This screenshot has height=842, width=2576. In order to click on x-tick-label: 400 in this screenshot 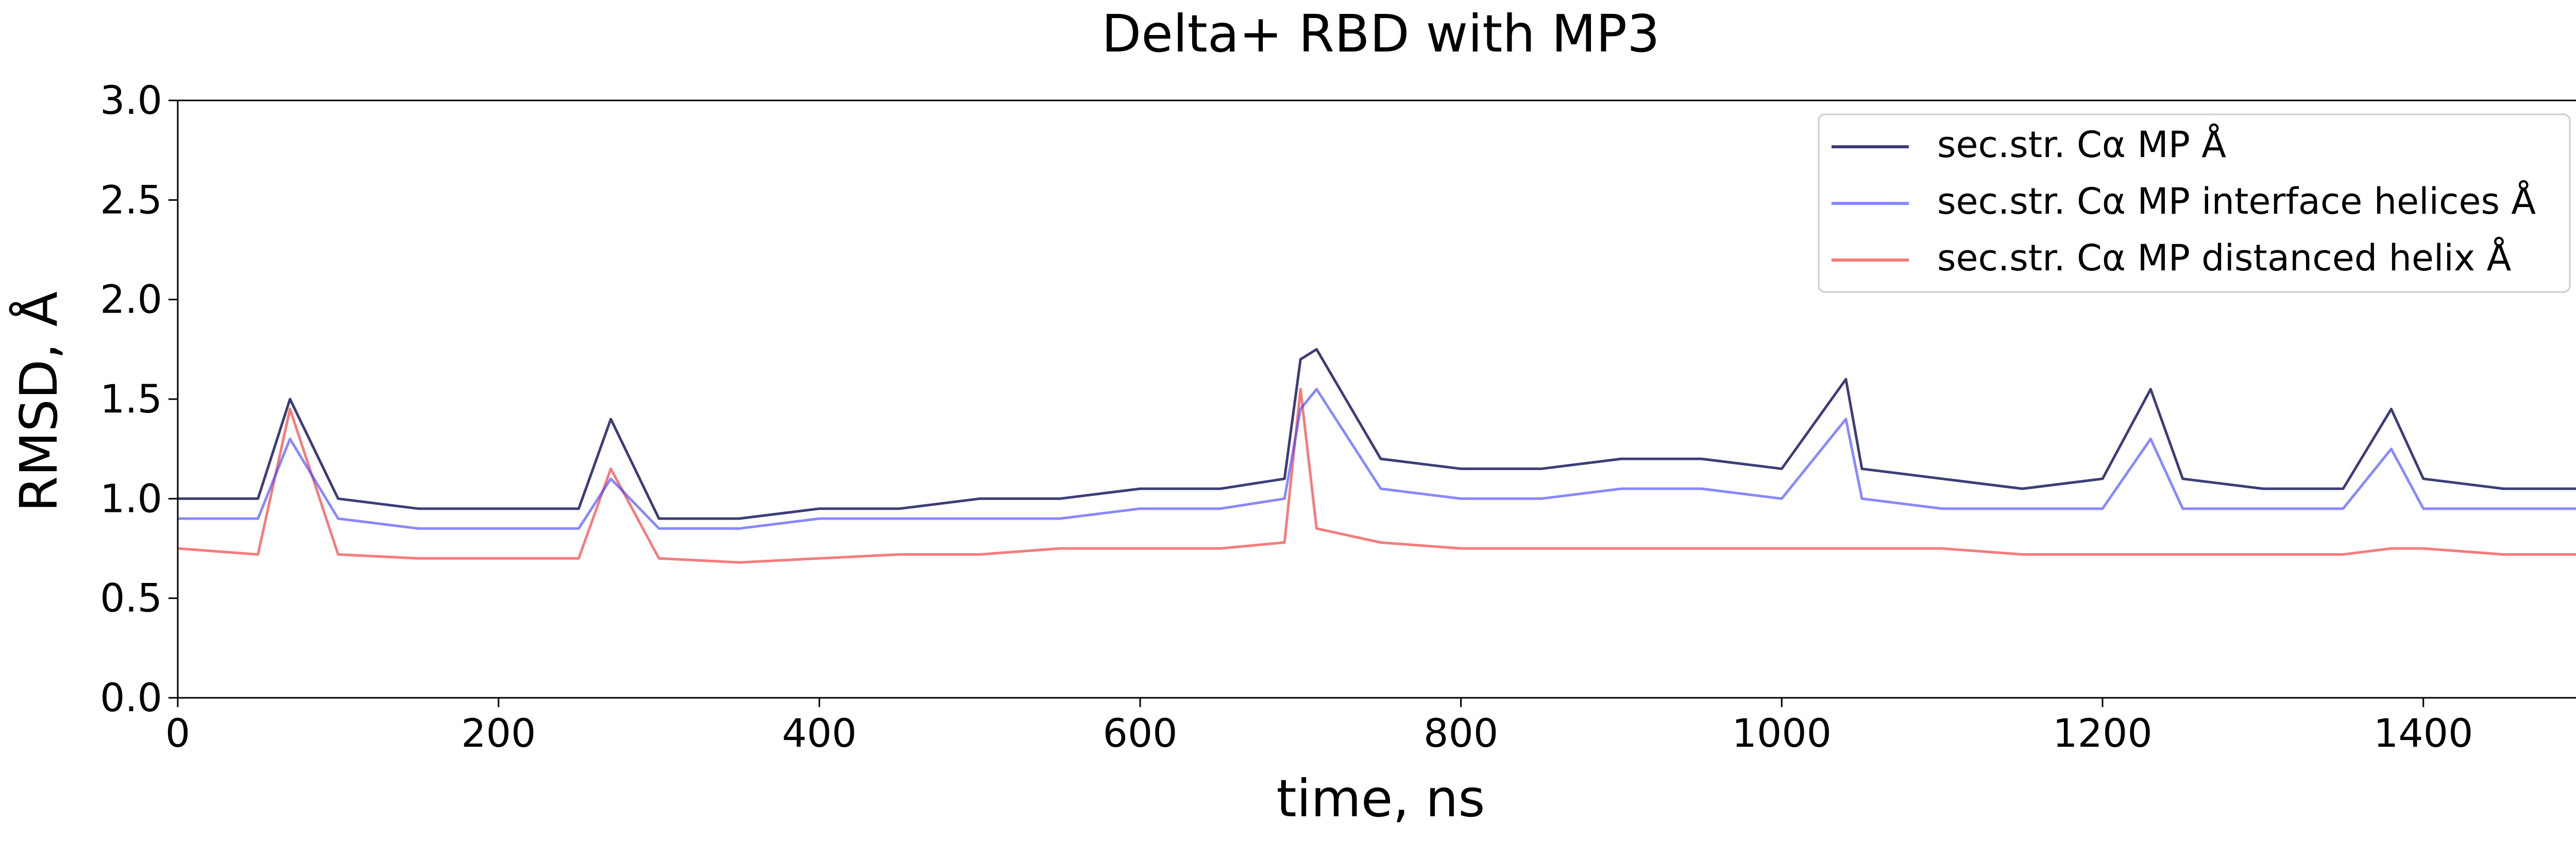, I will do `click(819, 733)`.